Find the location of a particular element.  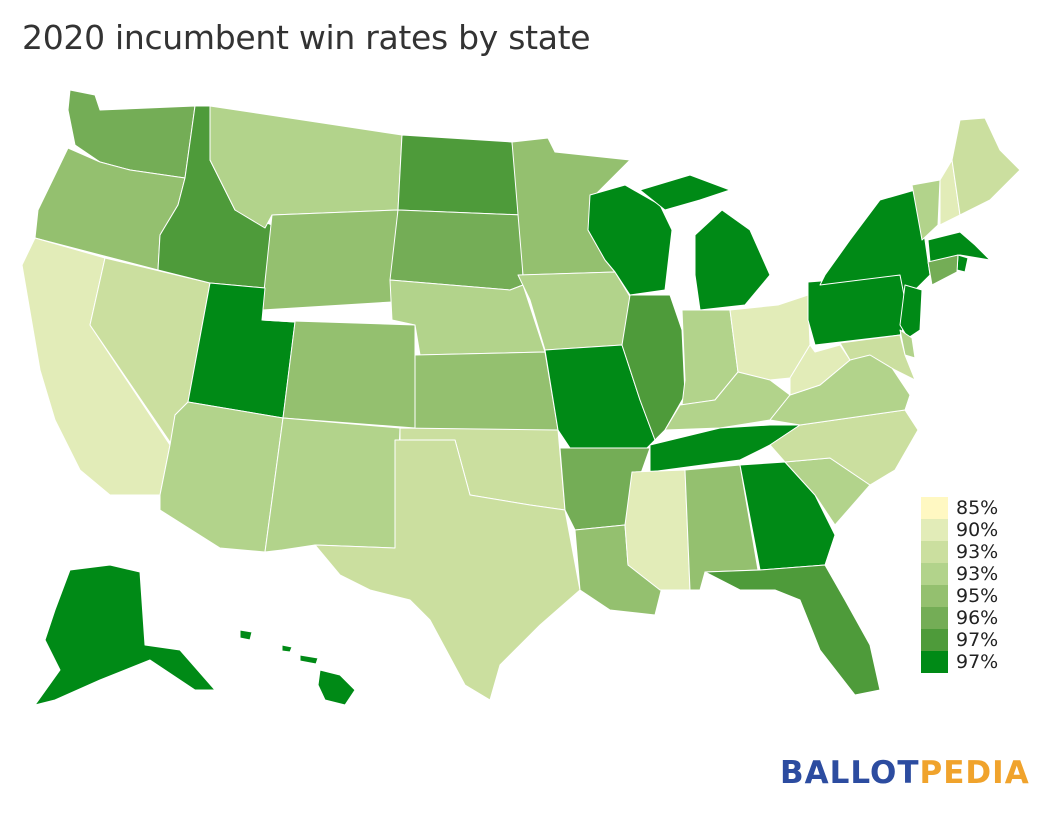

legend-item: 85% is located at coordinates (959, 508).